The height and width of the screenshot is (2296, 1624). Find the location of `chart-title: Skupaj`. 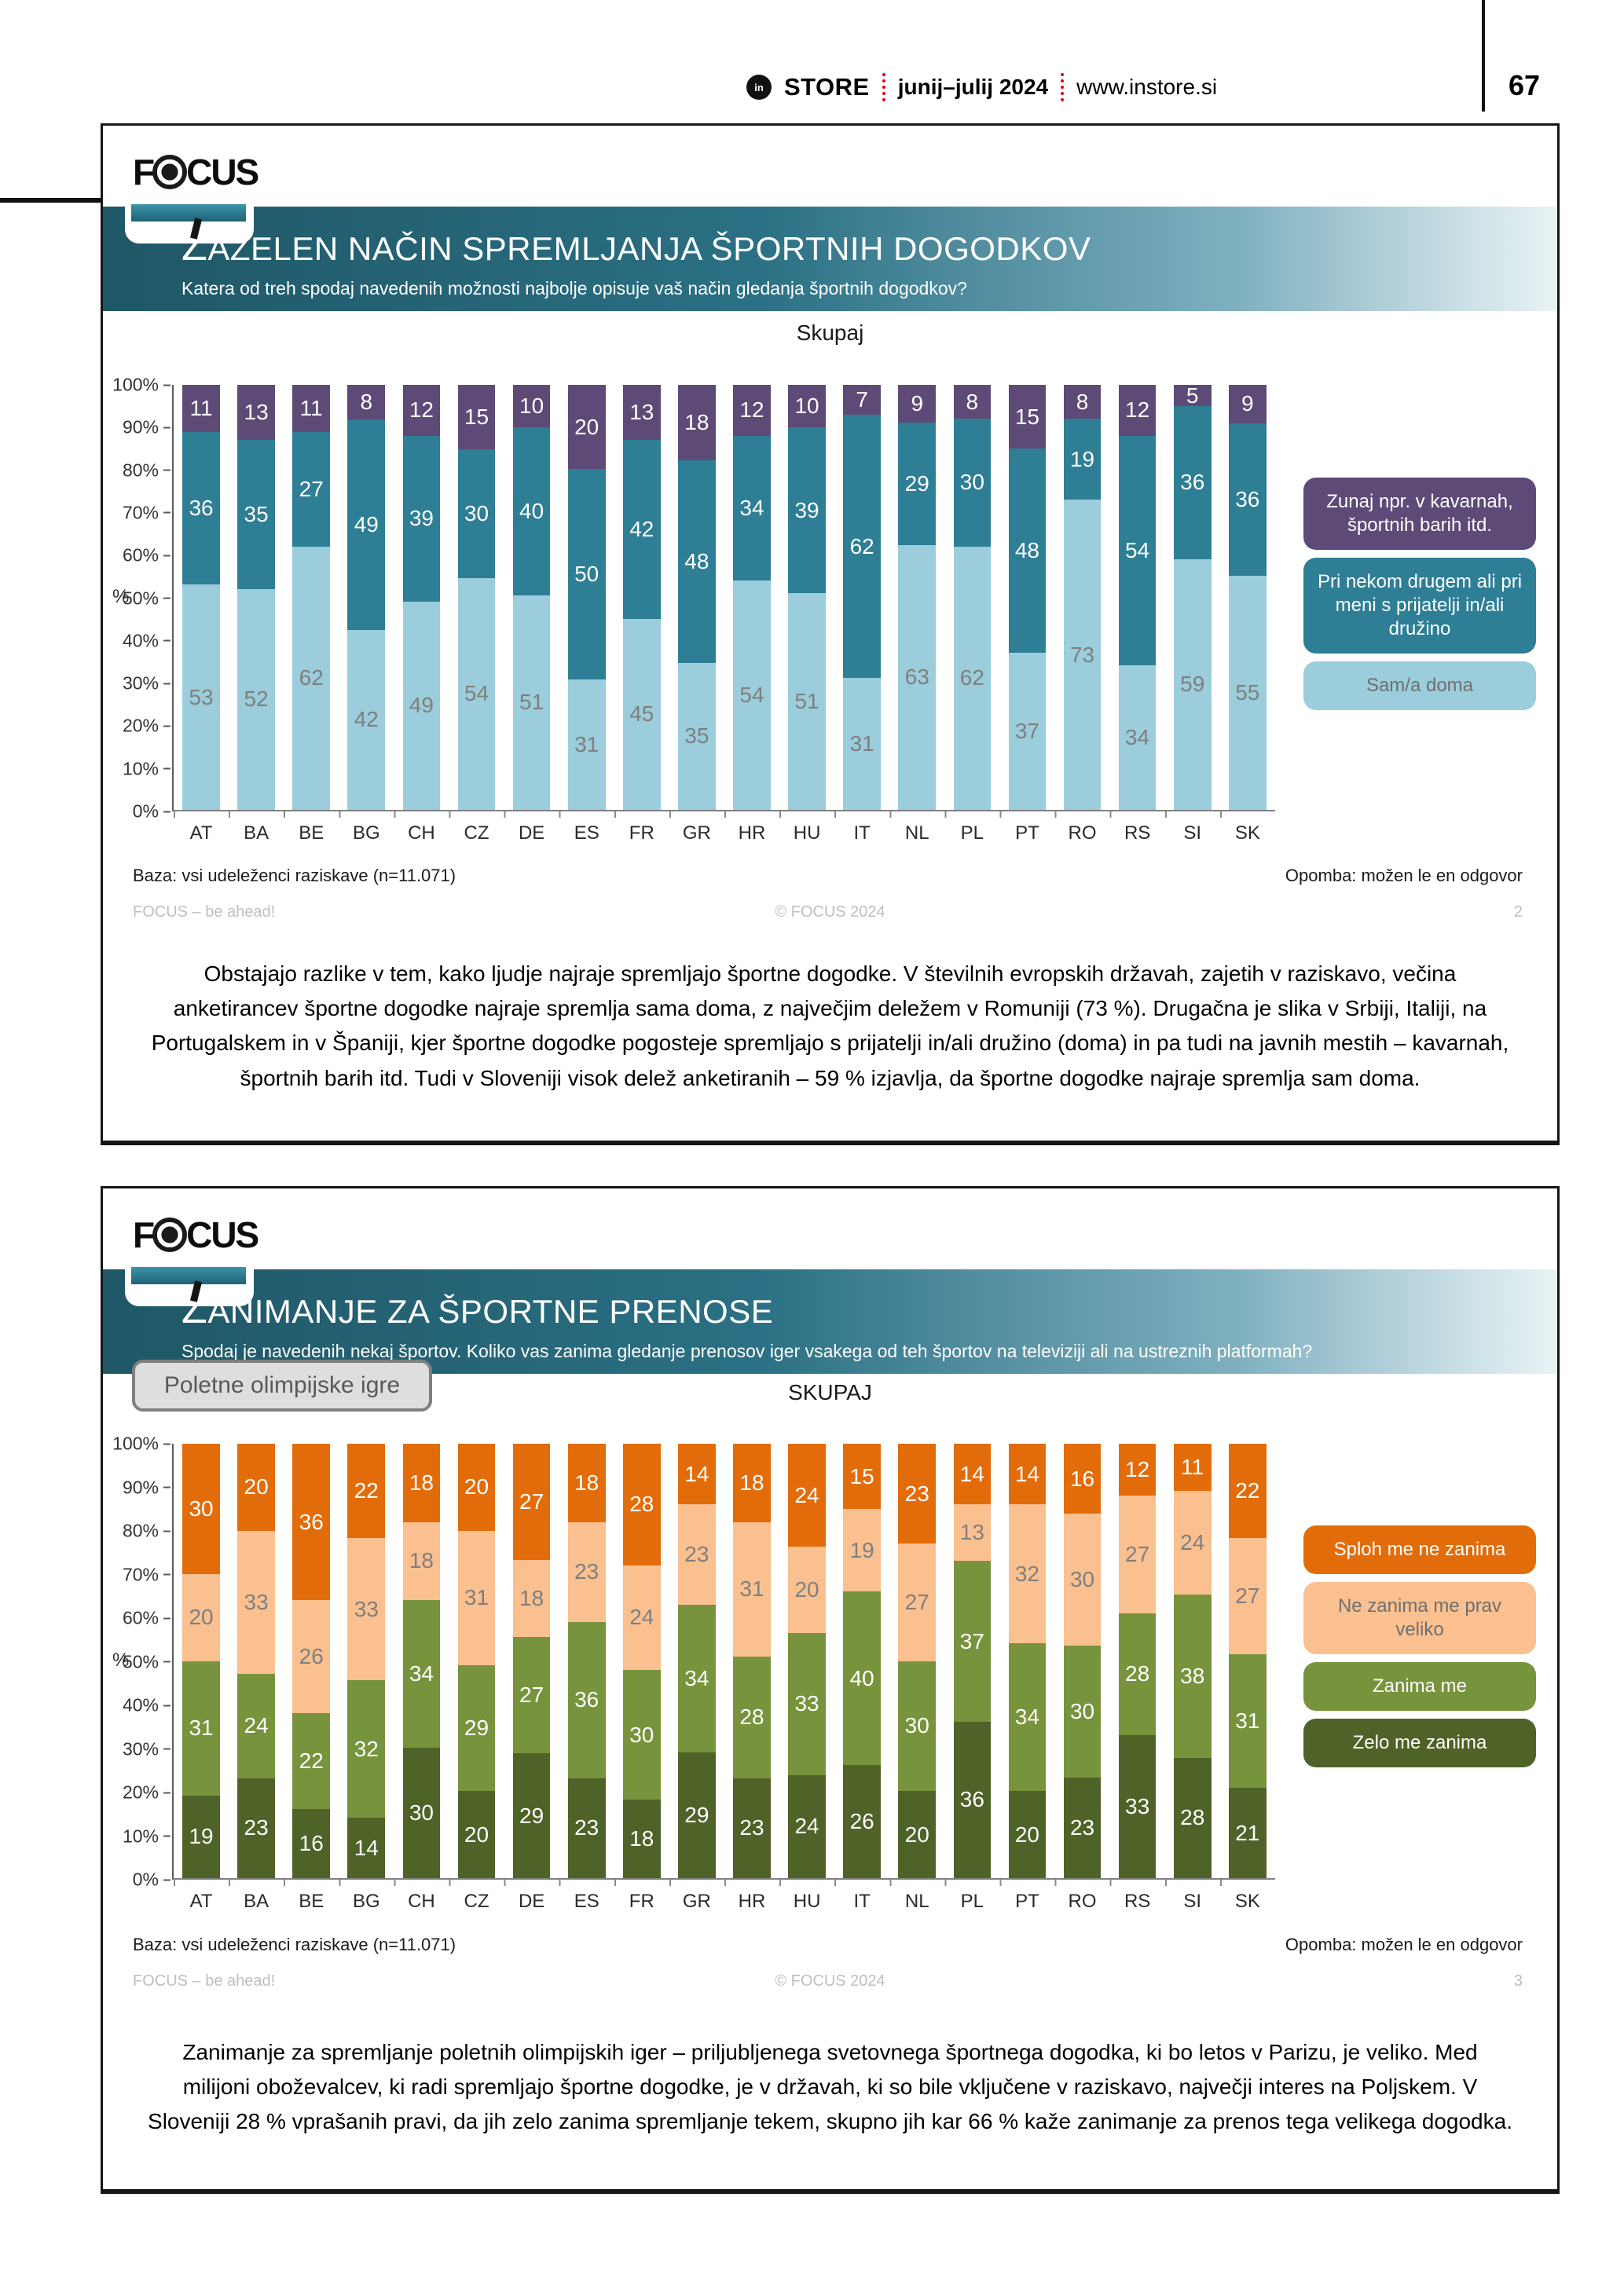

chart-title: Skupaj is located at coordinates (830, 332).